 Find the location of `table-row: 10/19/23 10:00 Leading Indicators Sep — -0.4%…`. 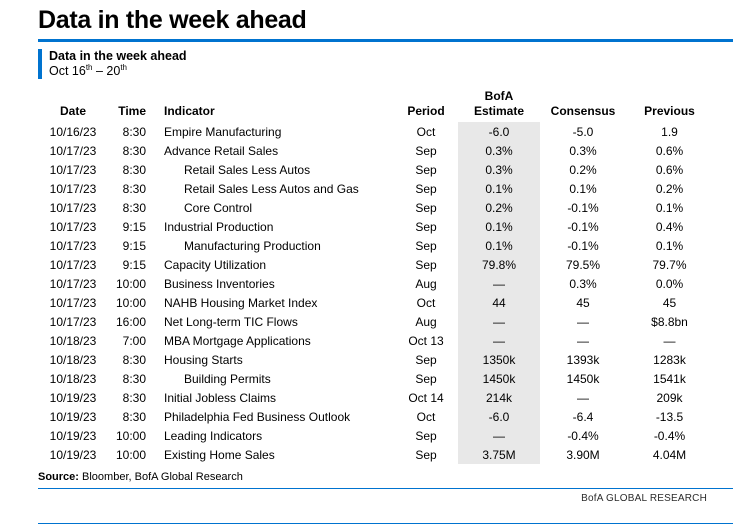

table-row: 10/19/23 10:00 Leading Indicators Sep — -0.4%… is located at coordinates (375, 435).